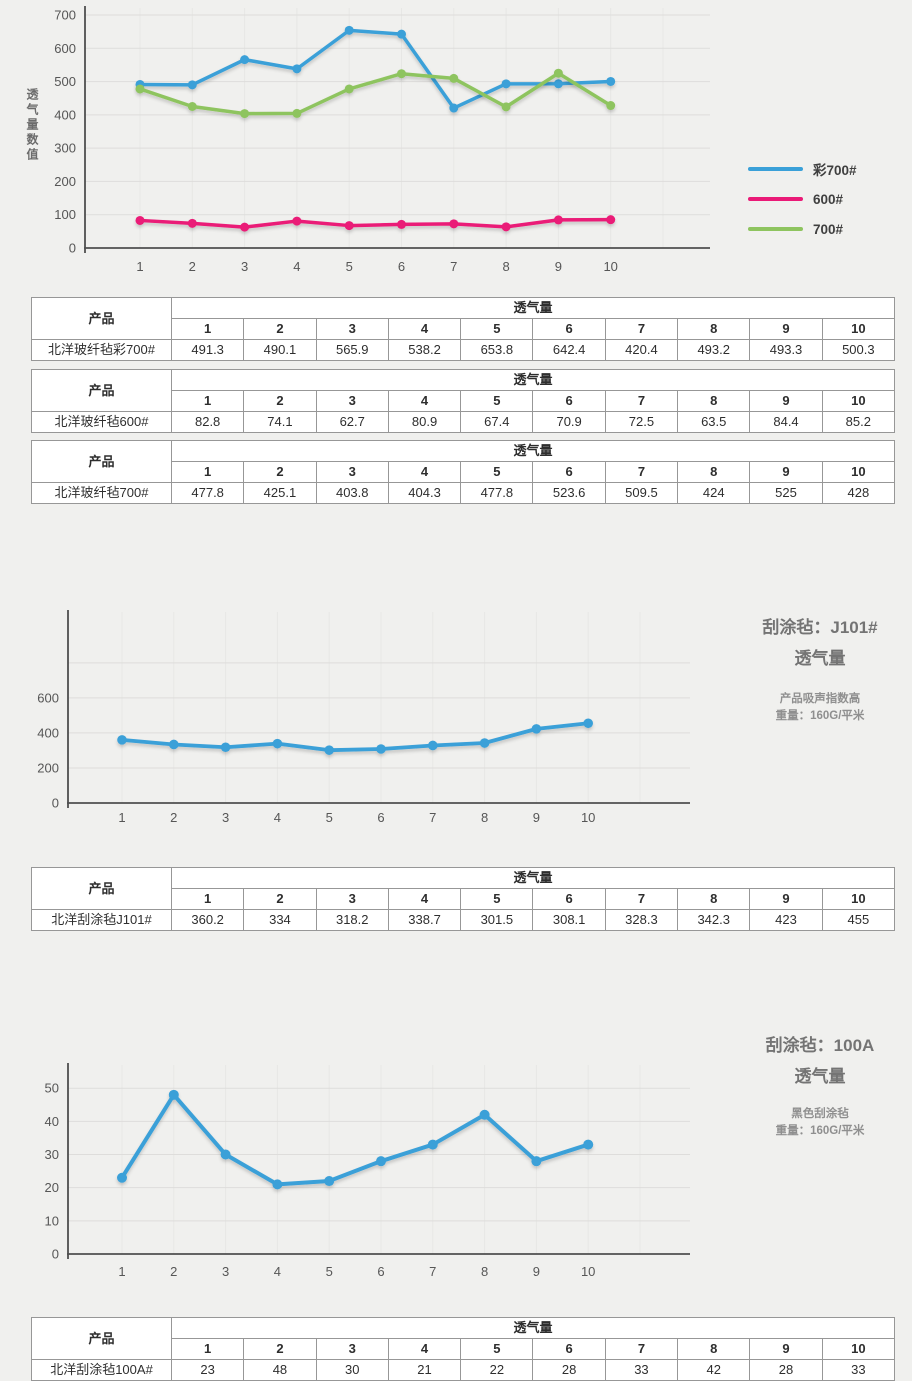 Image resolution: width=912 pixels, height=1381 pixels. I want to click on y-tick-label: 200, so click(48, 767).